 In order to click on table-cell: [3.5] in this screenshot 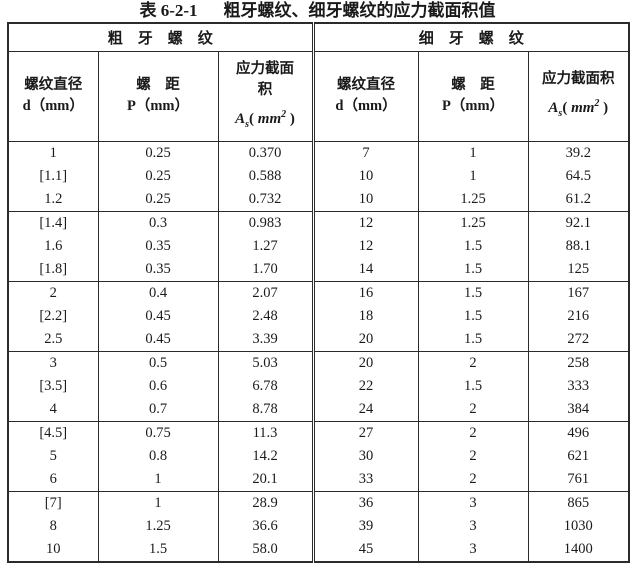, I will do `click(53, 386)`.